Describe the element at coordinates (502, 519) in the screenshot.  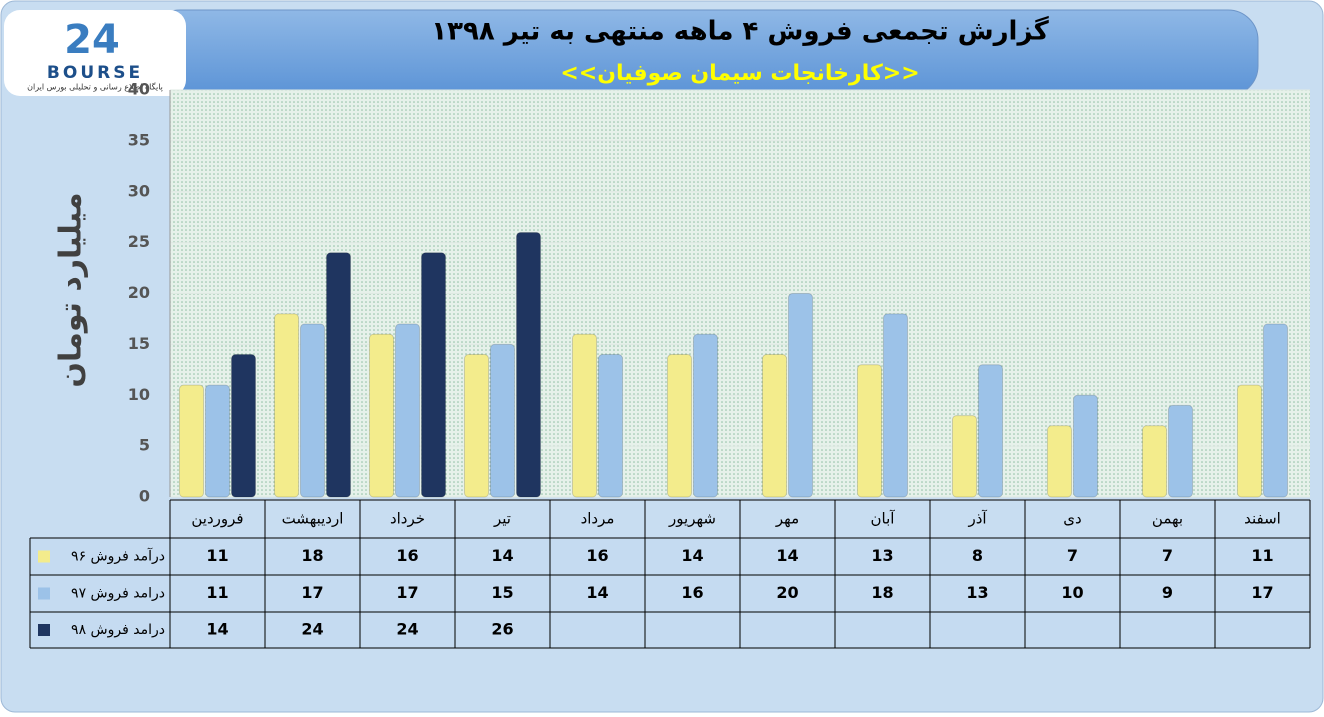
I see `x-tick-label: تیر` at that location.